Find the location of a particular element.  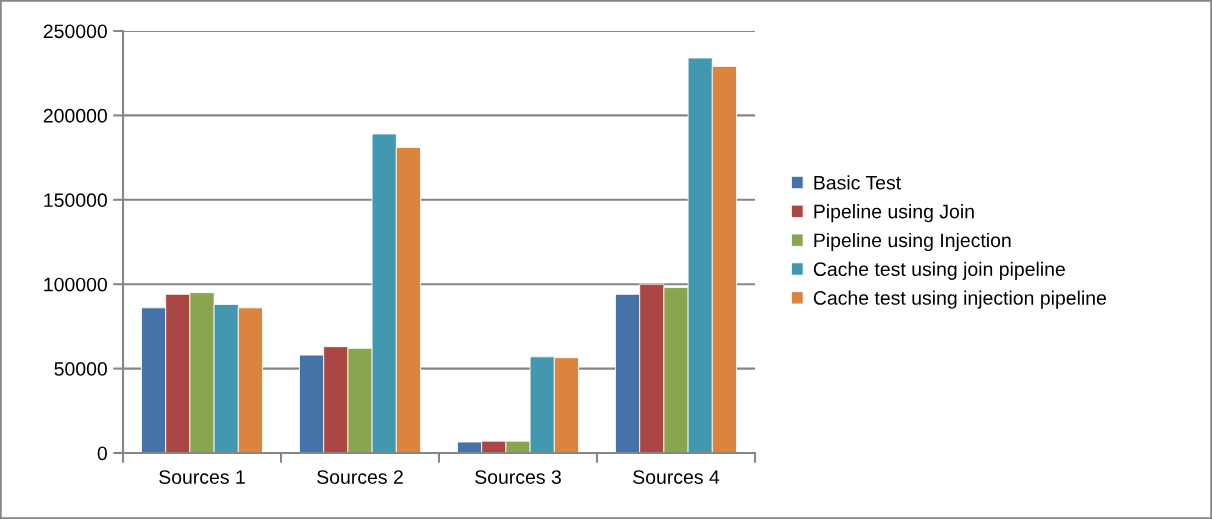

legend-label: Cache test using injection pipeline is located at coordinates (959, 299).